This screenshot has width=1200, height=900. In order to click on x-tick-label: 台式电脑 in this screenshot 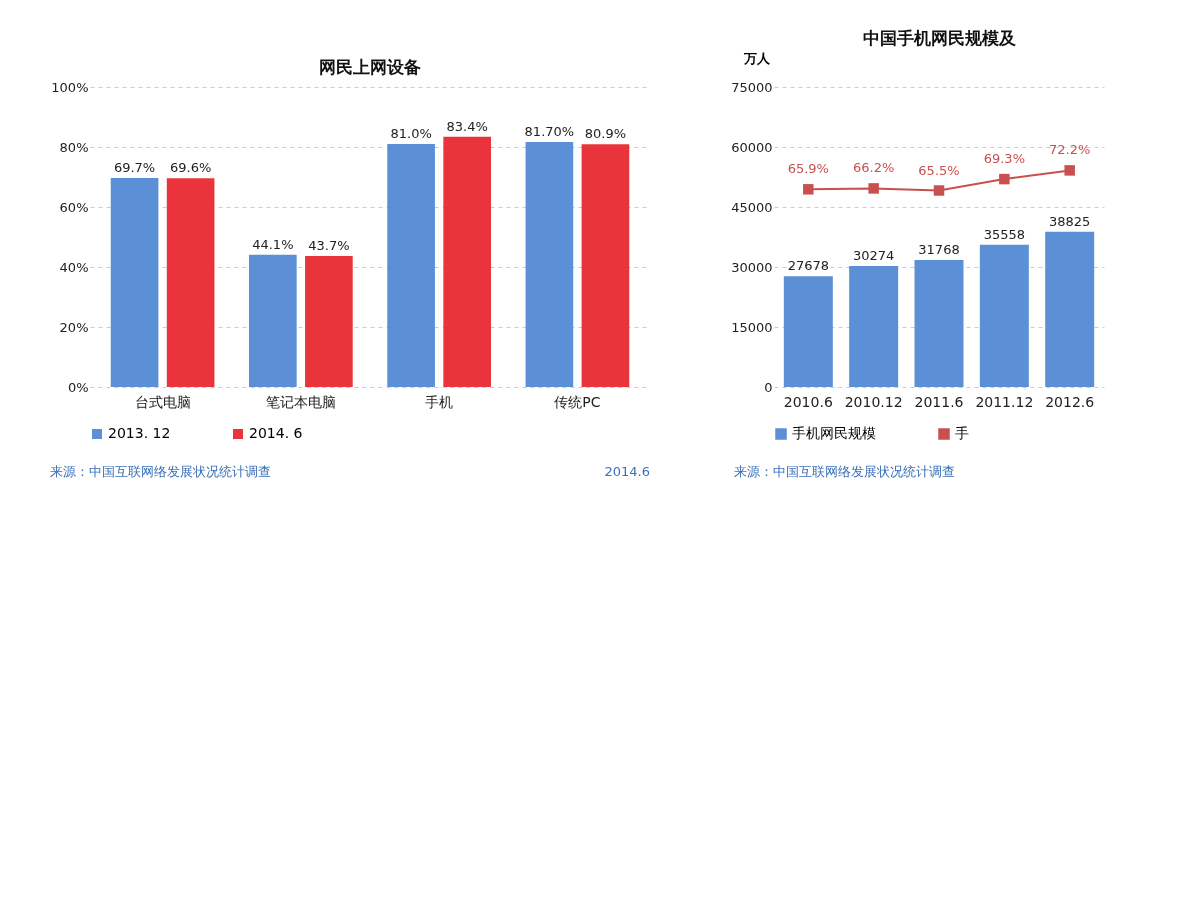, I will do `click(162, 401)`.